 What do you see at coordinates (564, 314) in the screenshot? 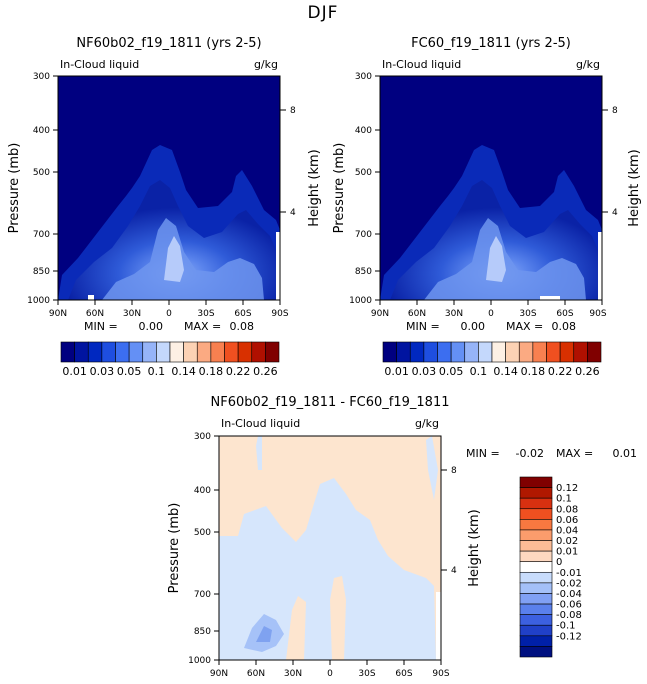
I see `panel-2-x-tick: 60S` at bounding box center [564, 314].